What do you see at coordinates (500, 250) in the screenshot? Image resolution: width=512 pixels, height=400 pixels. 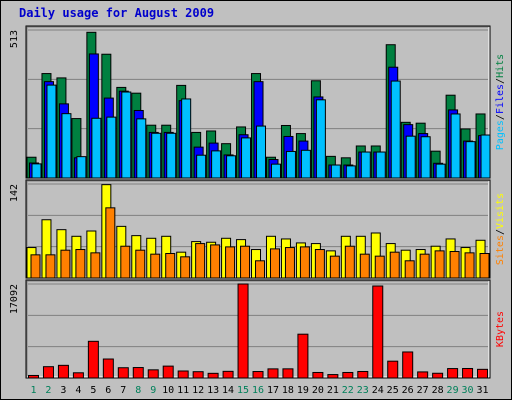 I see `legend-entry-sites: Sites` at bounding box center [500, 250].